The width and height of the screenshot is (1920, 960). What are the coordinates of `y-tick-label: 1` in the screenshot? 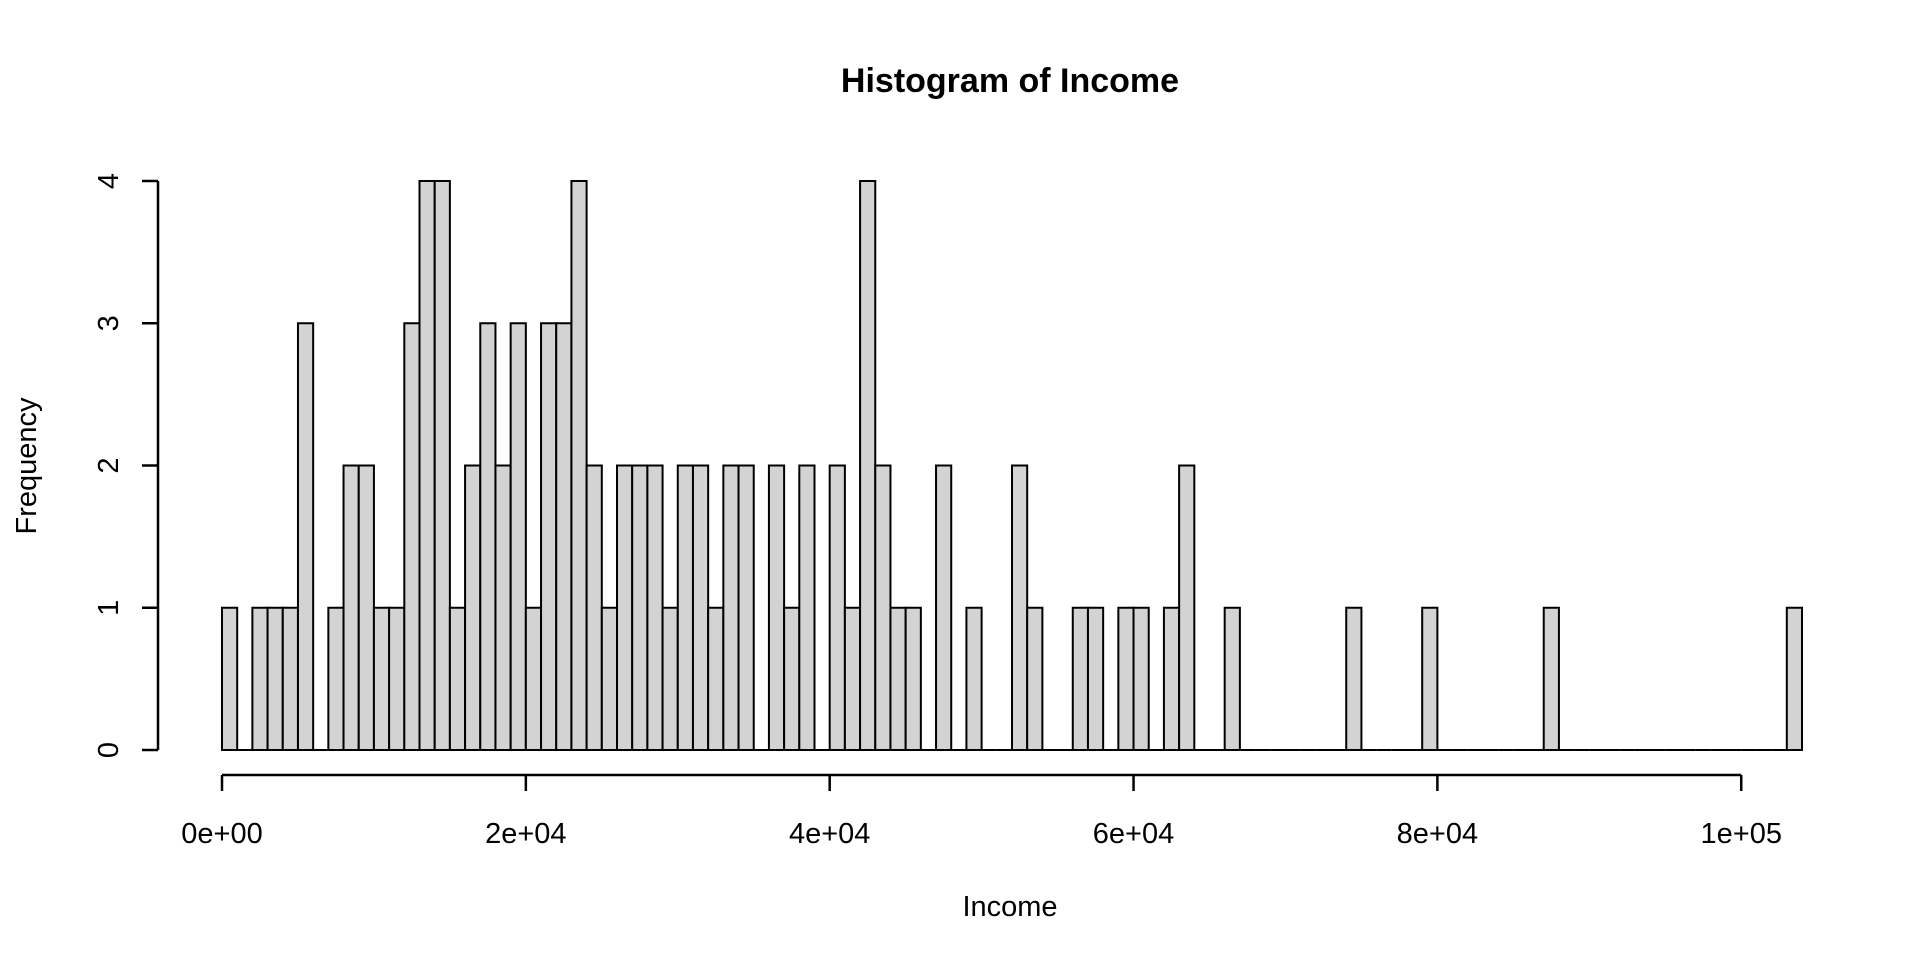 It's located at (109, 608).